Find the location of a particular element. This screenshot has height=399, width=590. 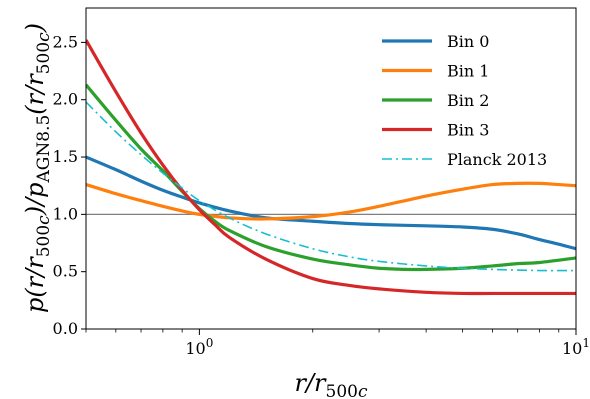

y-tick-label: 2.5 is located at coordinates (65, 41).